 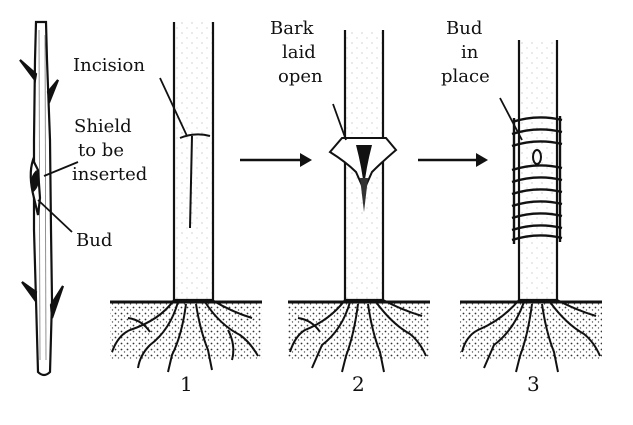 I want to click on shield-label-line3: inserted, so click(x=110, y=174).